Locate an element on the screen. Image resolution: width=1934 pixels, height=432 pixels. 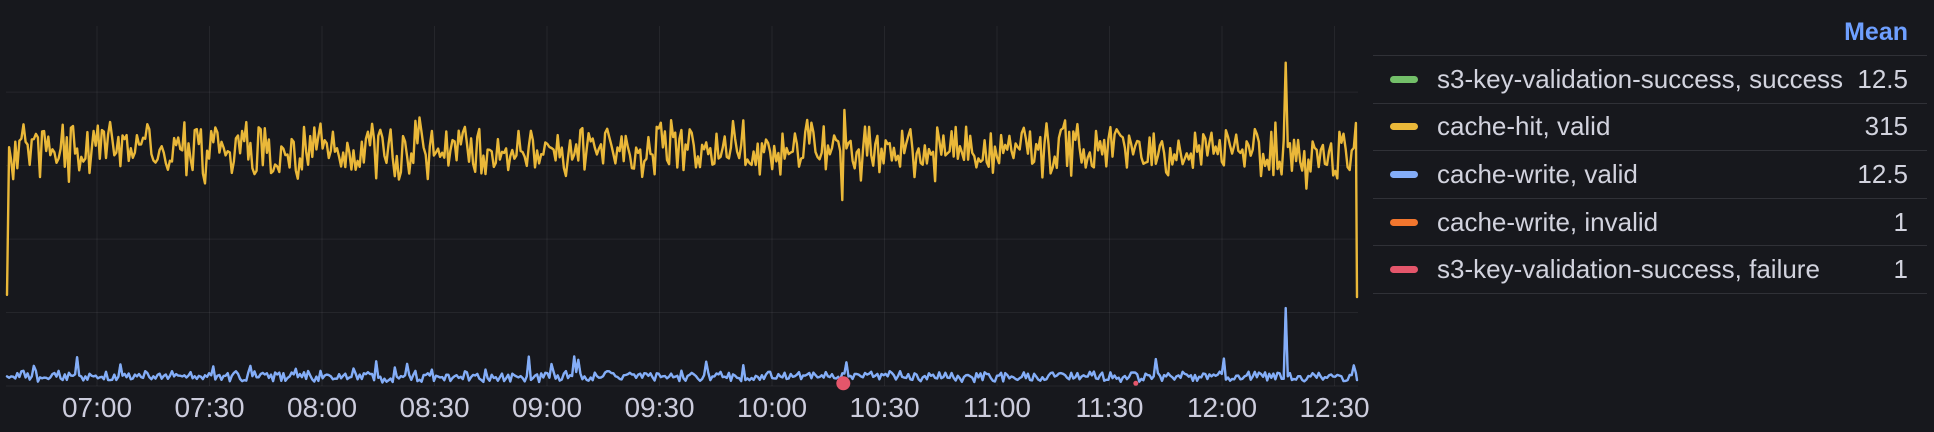
legend-series-label: cache-write, invalid is located at coordinates (1548, 221).